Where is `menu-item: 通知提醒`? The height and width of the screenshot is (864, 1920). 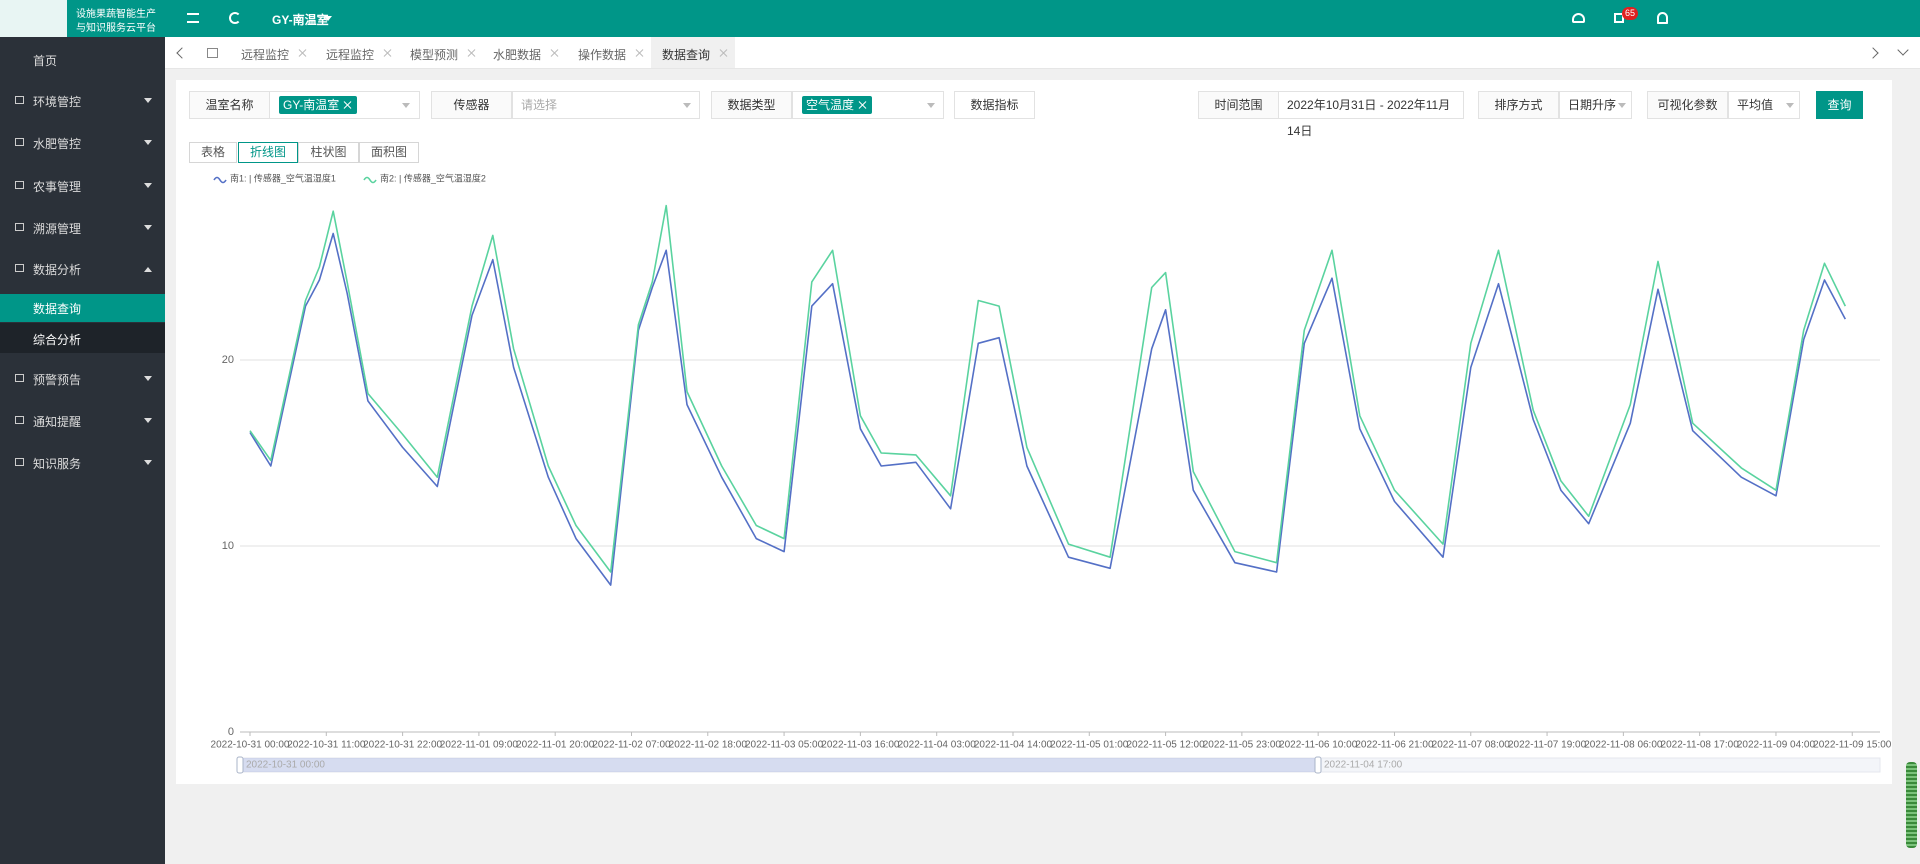
menu-item: 通知提醒 is located at coordinates (57, 422).